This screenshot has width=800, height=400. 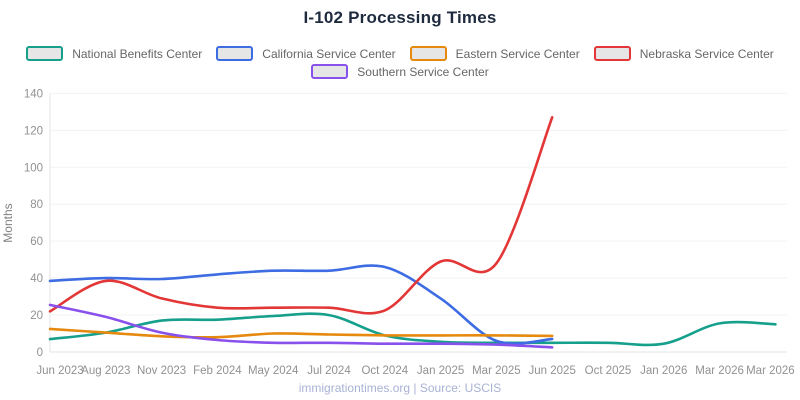 What do you see at coordinates (496, 371) in the screenshot?
I see `x-tick-label: Mar 2025` at bounding box center [496, 371].